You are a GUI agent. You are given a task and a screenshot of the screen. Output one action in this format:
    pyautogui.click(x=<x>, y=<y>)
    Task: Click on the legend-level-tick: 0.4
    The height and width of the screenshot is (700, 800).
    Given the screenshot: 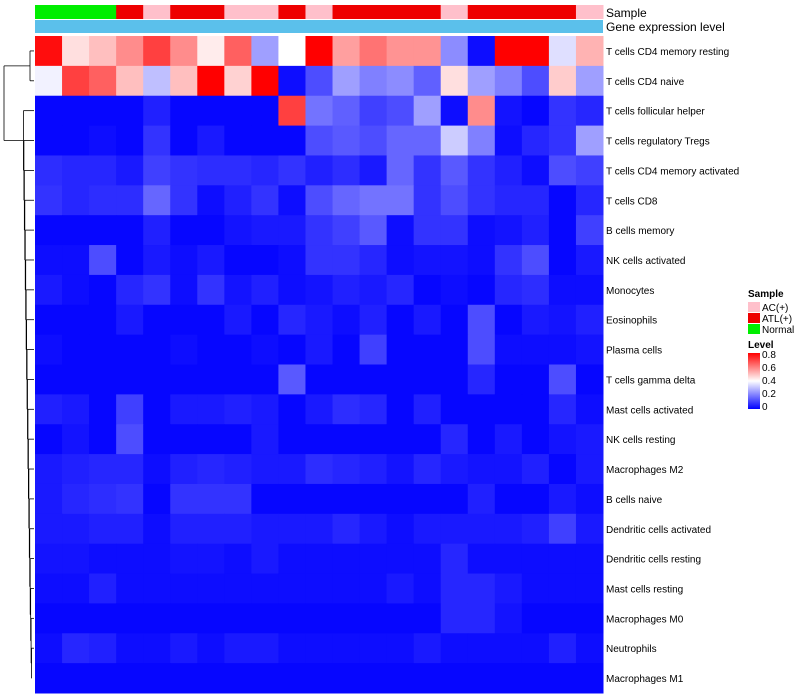 What is the action you would take?
    pyautogui.click(x=769, y=381)
    